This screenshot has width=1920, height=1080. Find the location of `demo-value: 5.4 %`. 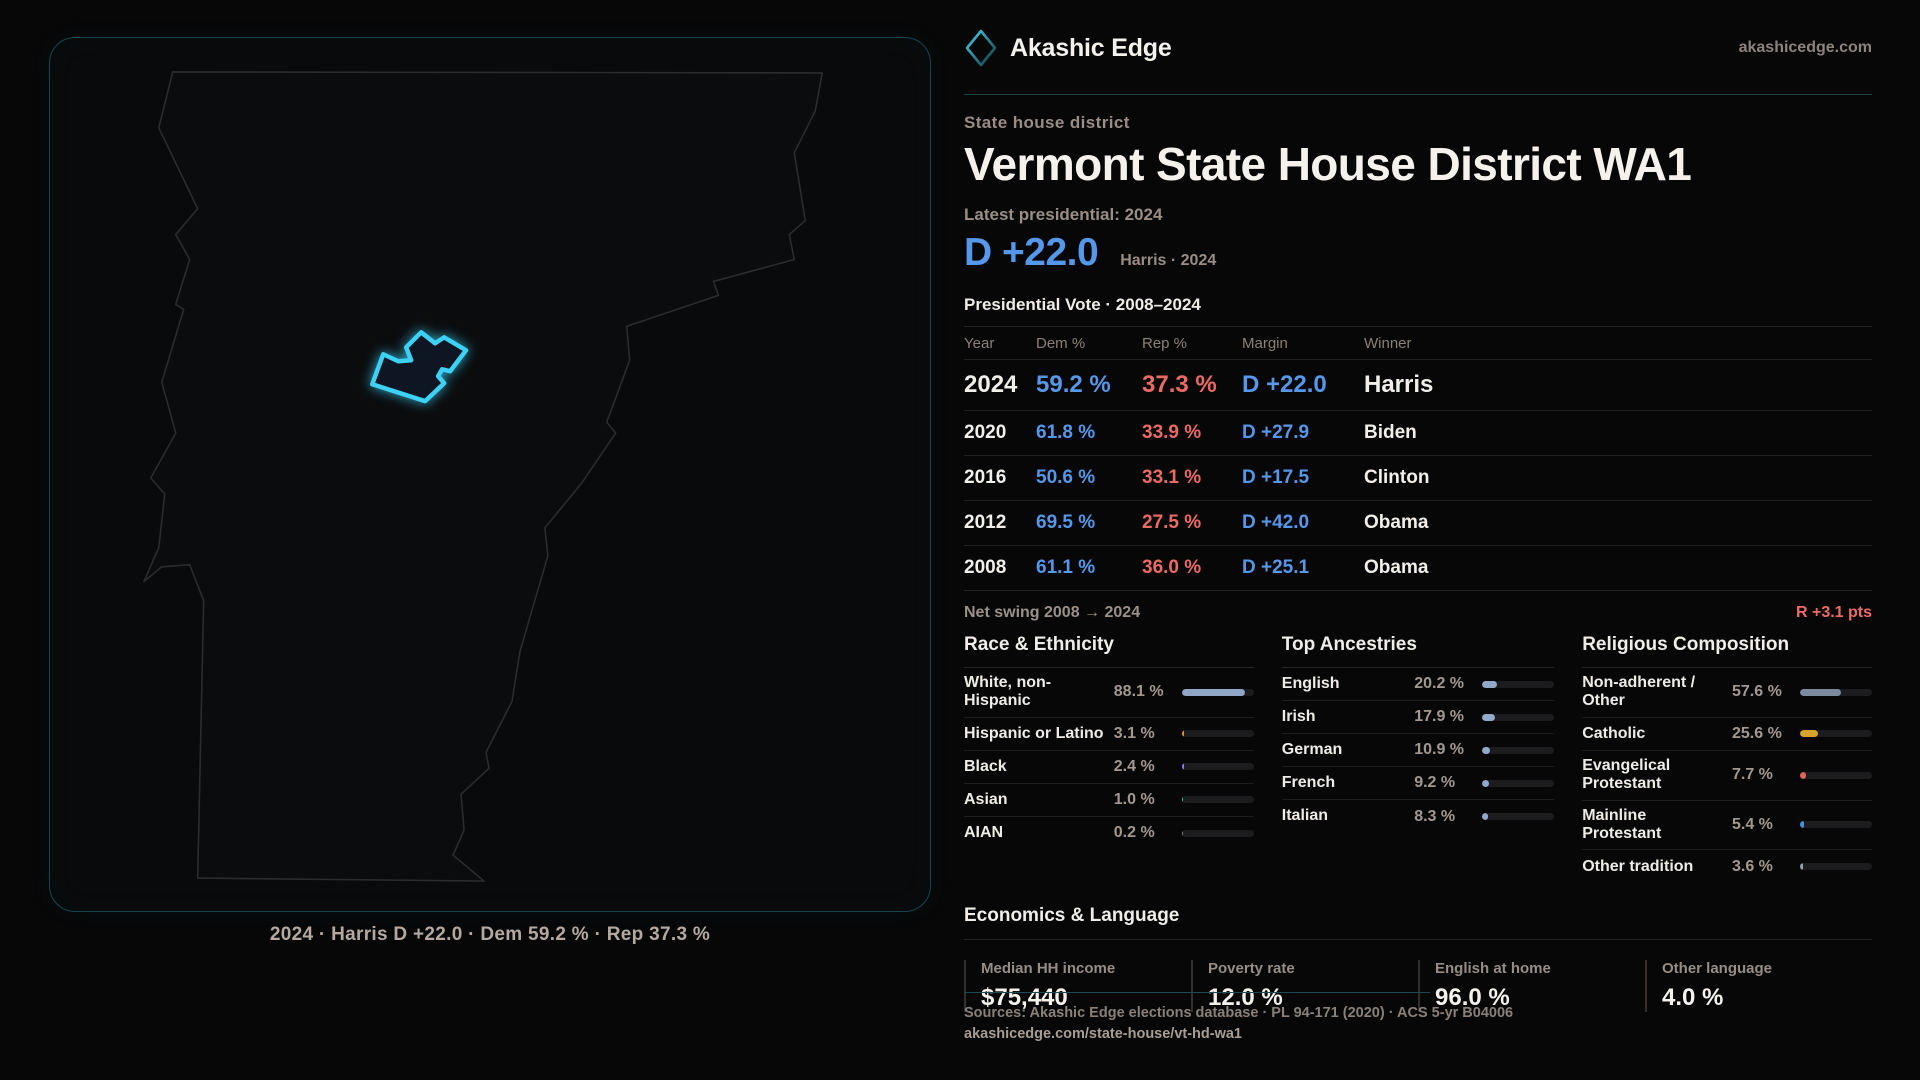

demo-value: 5.4 % is located at coordinates (1752, 824).